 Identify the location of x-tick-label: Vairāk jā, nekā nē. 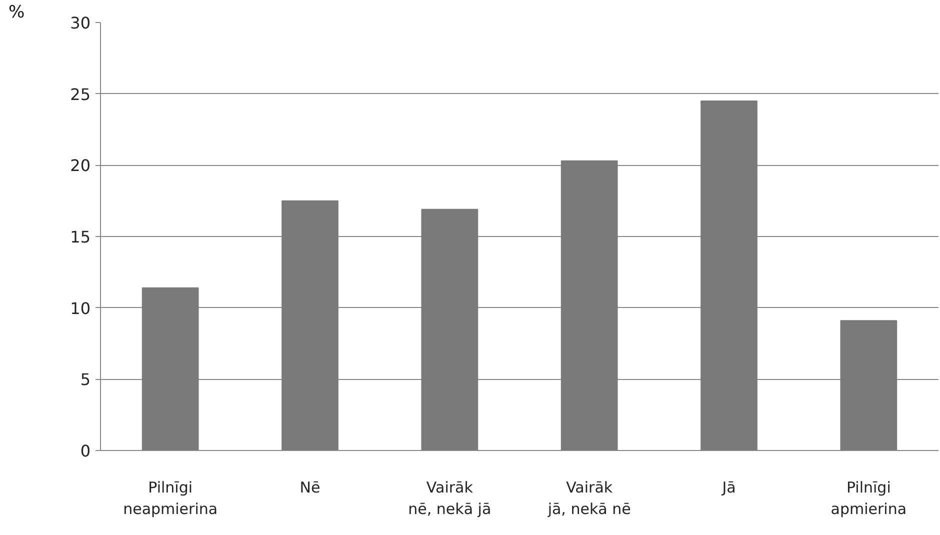
(588, 498).